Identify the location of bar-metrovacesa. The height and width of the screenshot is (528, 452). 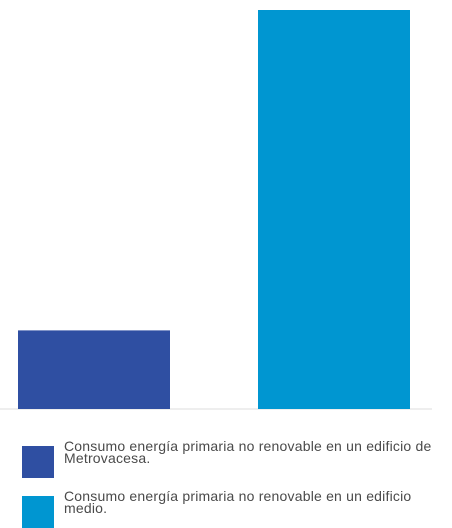
(94, 369).